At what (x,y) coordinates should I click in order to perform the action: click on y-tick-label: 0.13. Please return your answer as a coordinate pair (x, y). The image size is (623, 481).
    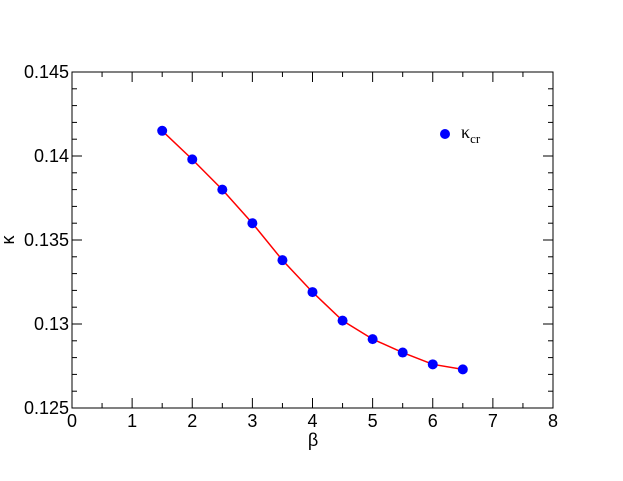
    Looking at the image, I should click on (51, 324).